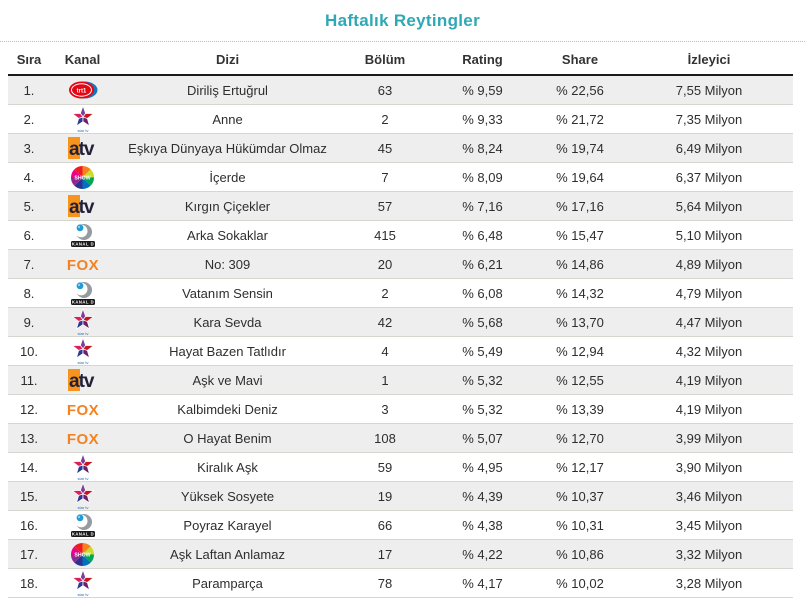 The image size is (805, 598). I want to click on rating-value: % 7,16, so click(482, 206).